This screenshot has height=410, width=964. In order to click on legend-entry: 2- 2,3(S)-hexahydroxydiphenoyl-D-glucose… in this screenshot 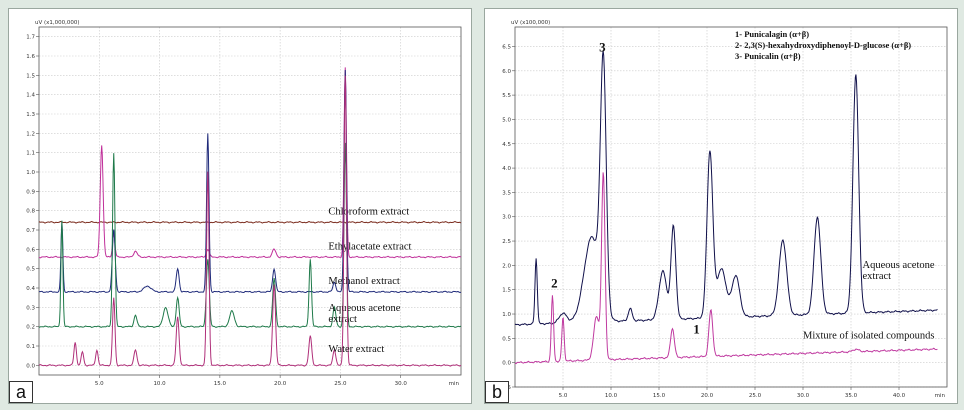, I will do `click(823, 45)`.